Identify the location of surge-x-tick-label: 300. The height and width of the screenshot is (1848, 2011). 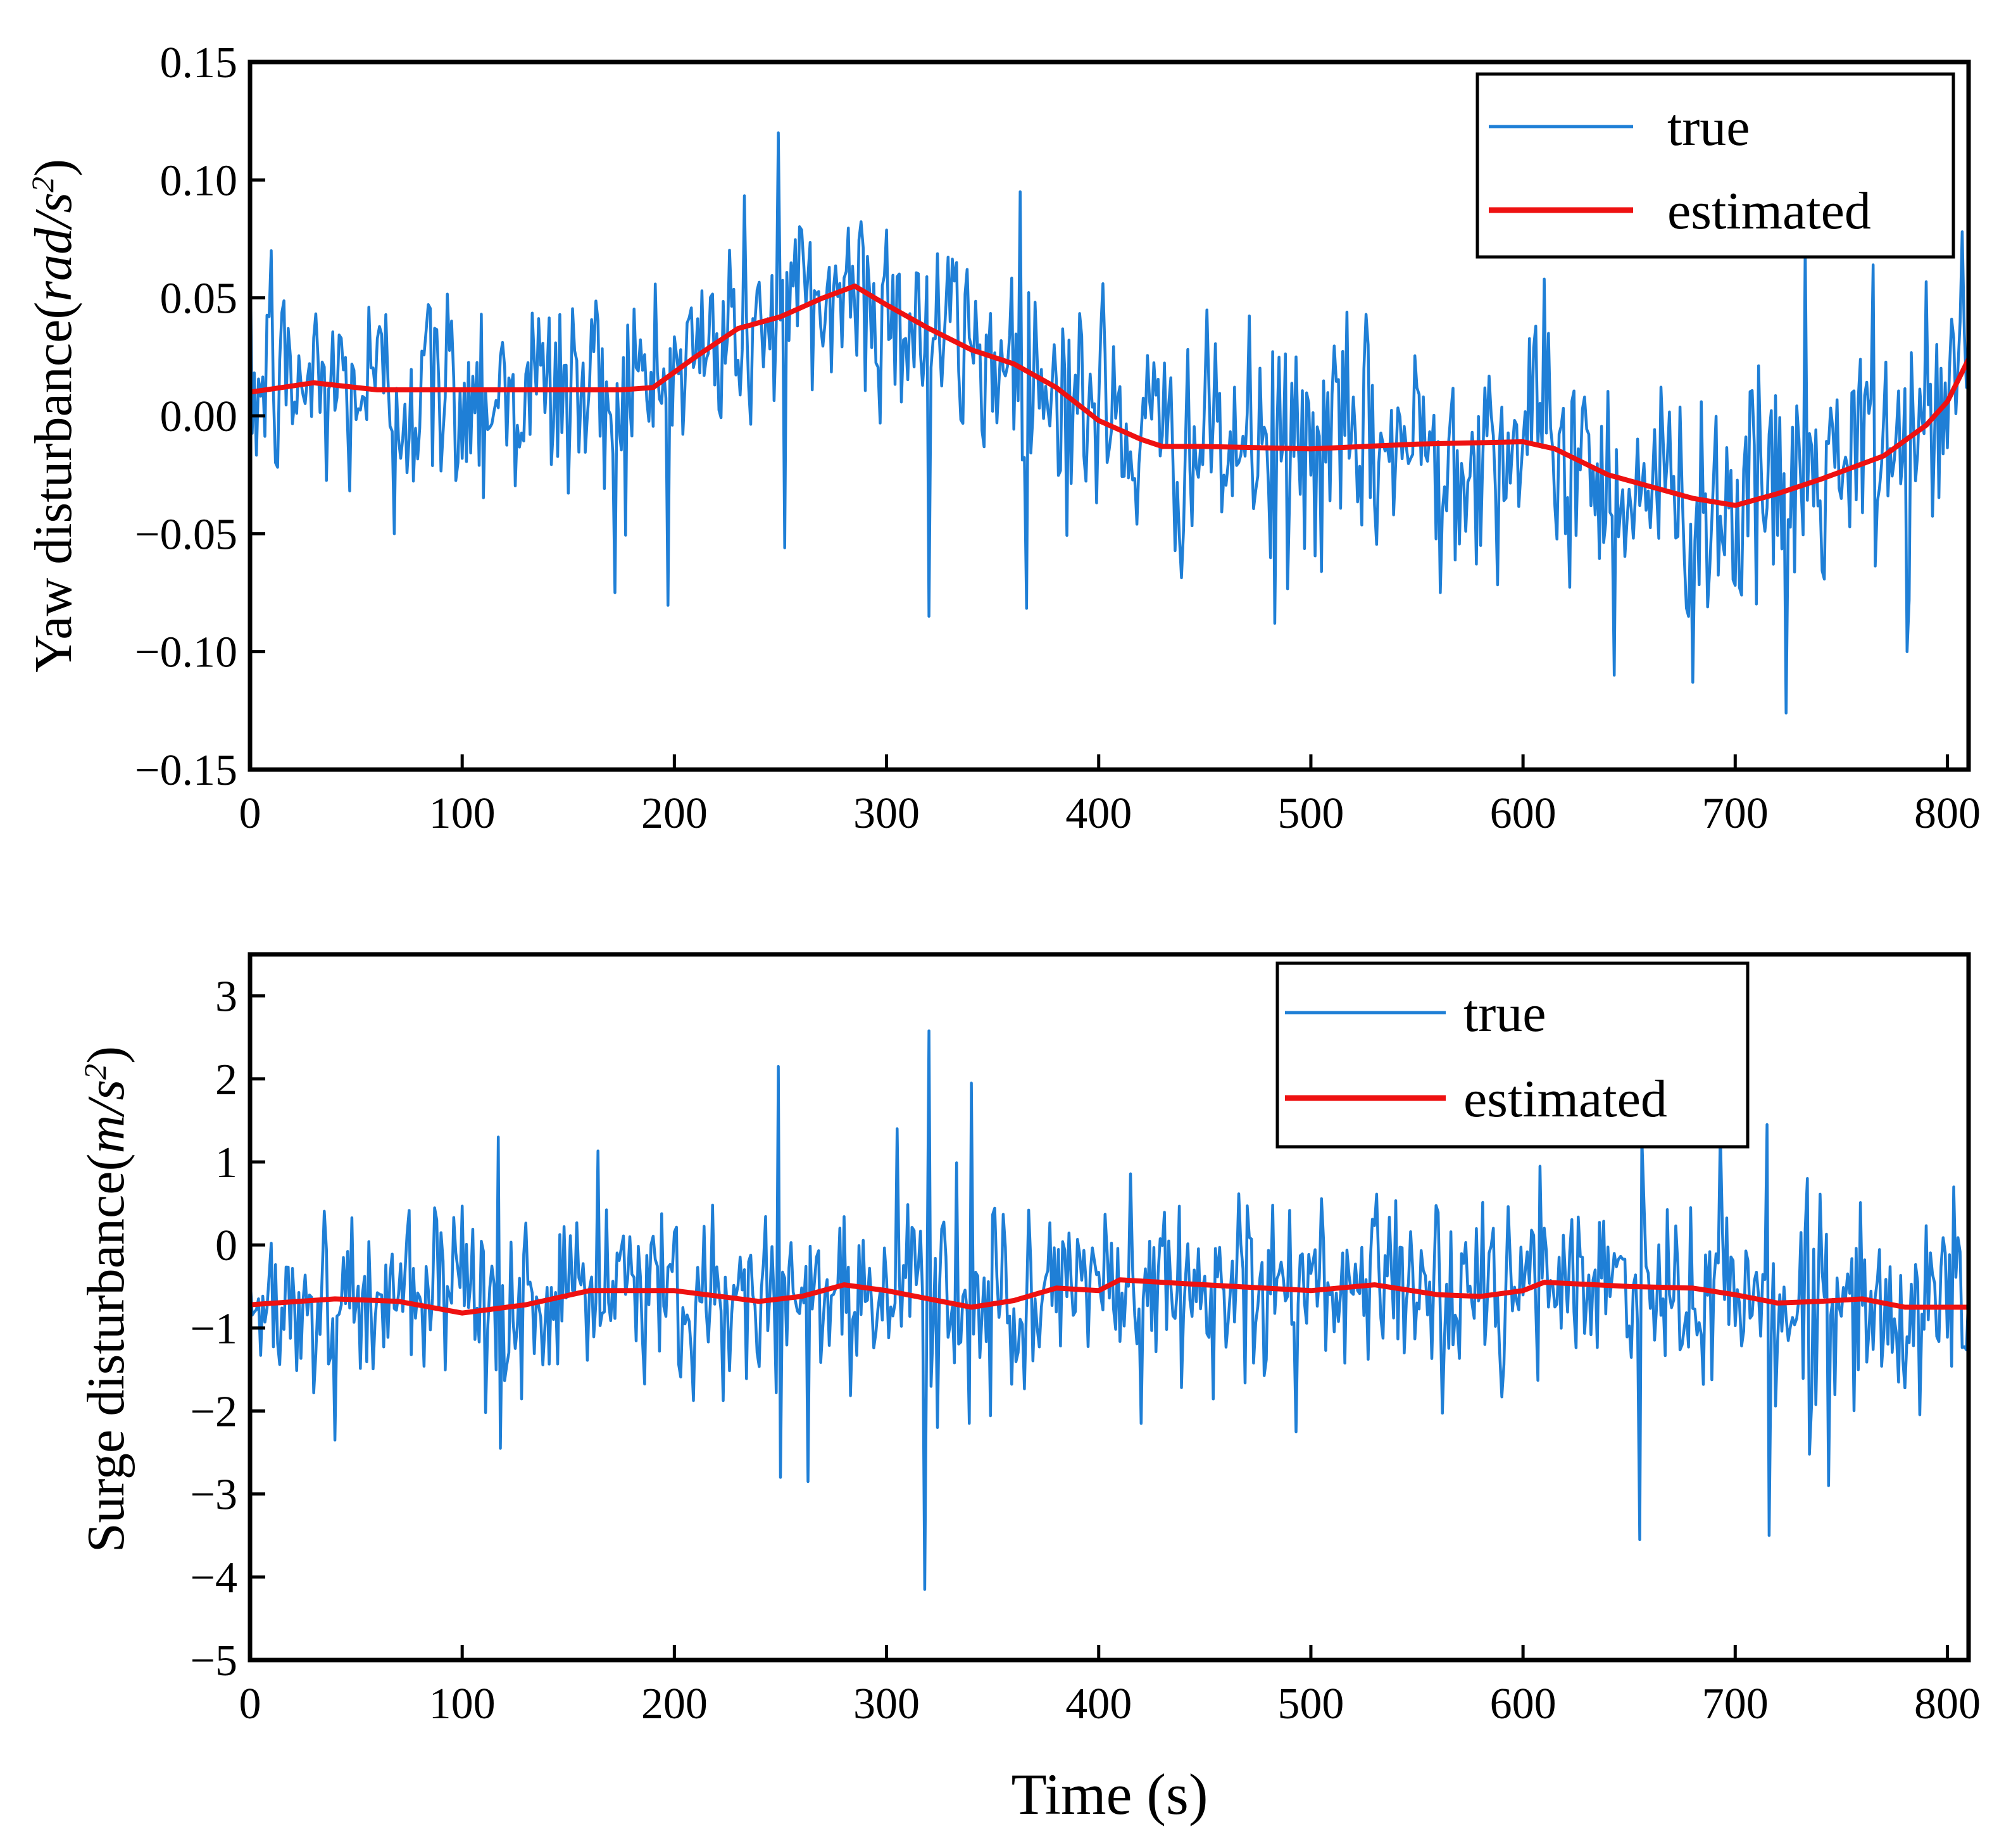
(886, 1704).